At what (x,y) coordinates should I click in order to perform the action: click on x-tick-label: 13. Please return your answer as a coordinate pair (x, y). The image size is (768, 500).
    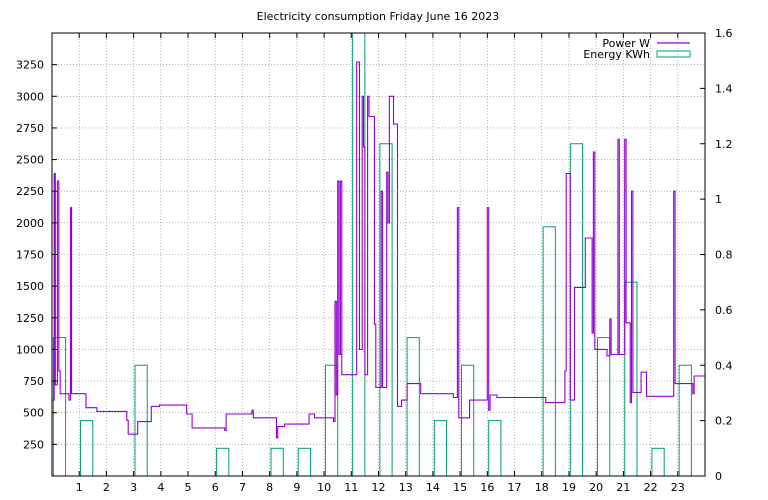
    Looking at the image, I should click on (406, 487).